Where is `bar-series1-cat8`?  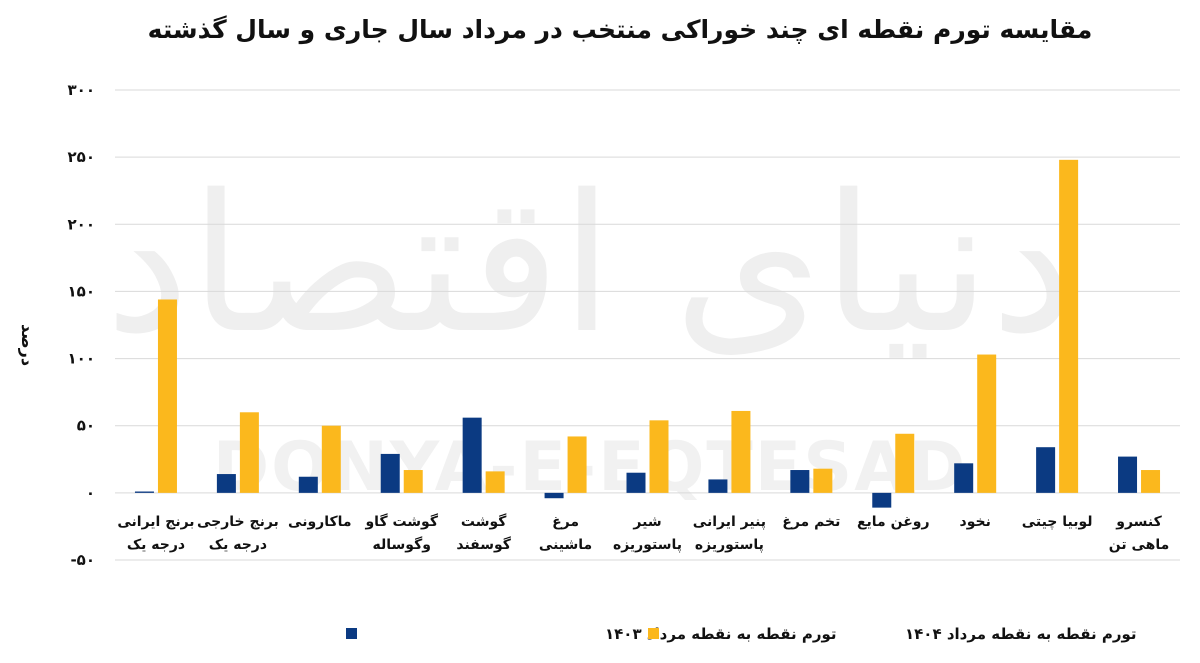
bar-series1-cat8 is located at coordinates (718, 486).